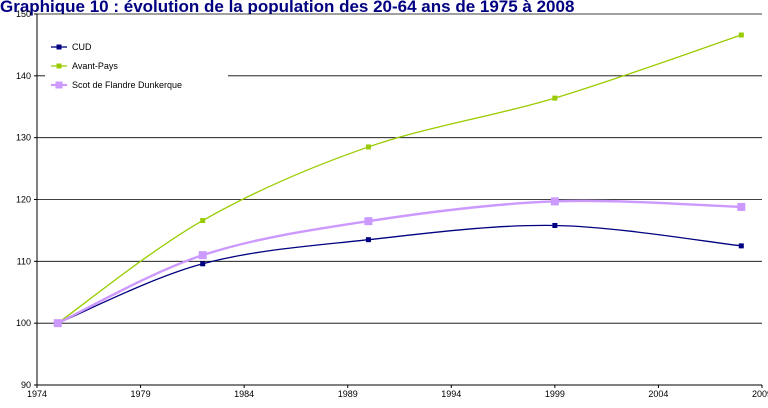 The height and width of the screenshot is (408, 768). Describe the element at coordinates (451, 394) in the screenshot. I see `x-tick-label-1994: 1994` at that location.